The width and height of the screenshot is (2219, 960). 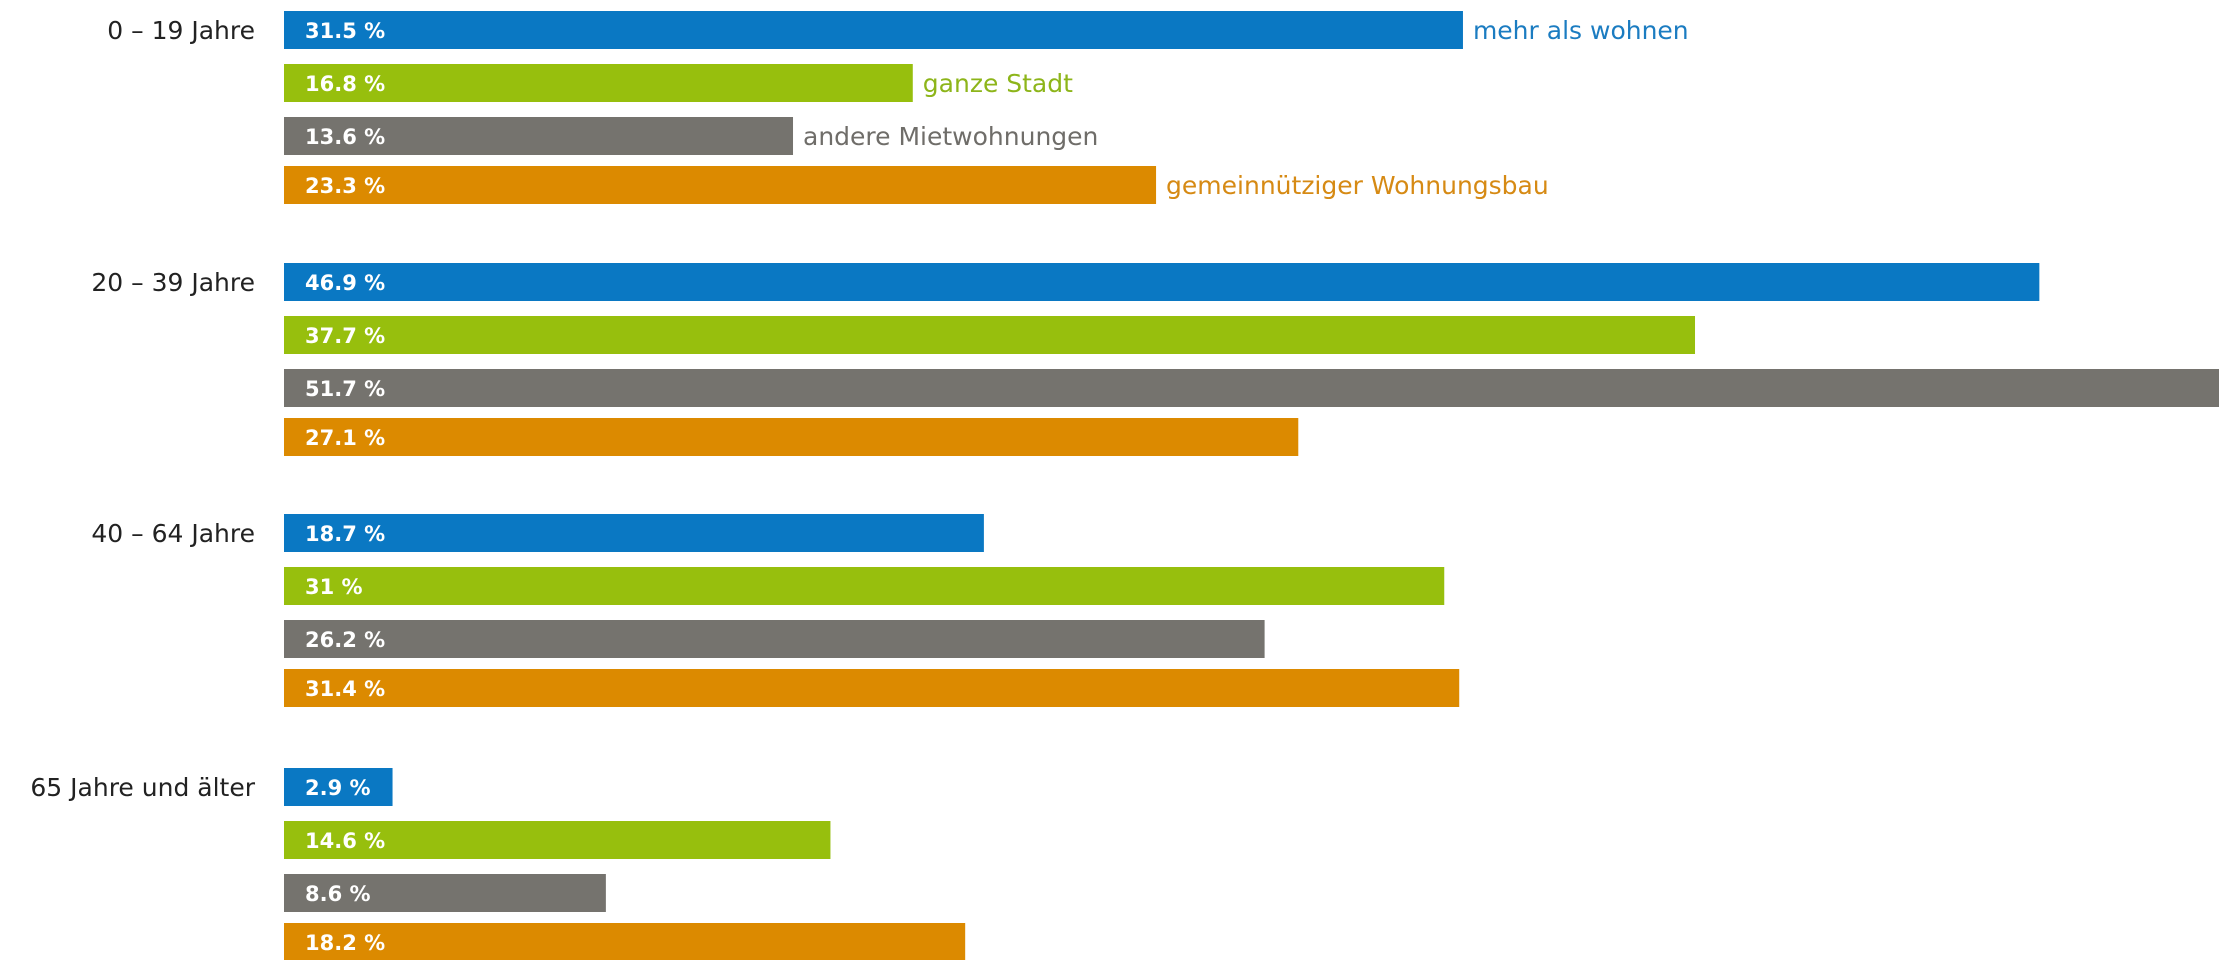 What do you see at coordinates (345, 137) in the screenshot?
I see `value-label: 13.6 %` at bounding box center [345, 137].